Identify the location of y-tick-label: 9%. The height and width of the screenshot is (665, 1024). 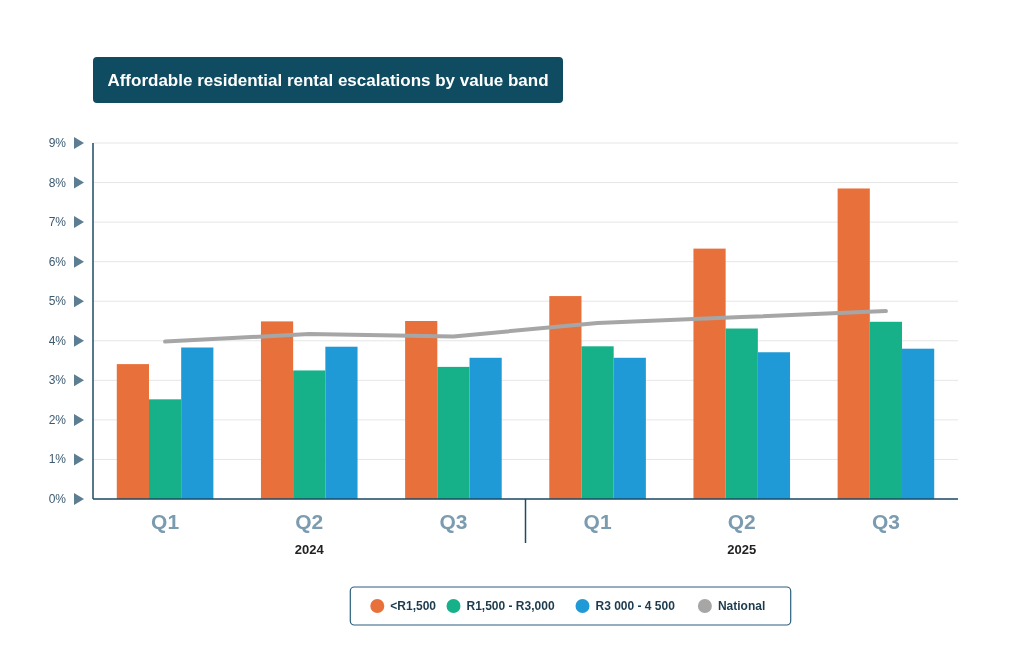
(57, 143).